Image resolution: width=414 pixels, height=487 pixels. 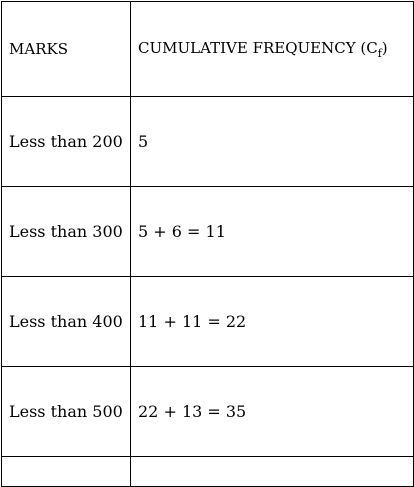 What do you see at coordinates (272, 471) in the screenshot?
I see `cf-cell-empty` at bounding box center [272, 471].